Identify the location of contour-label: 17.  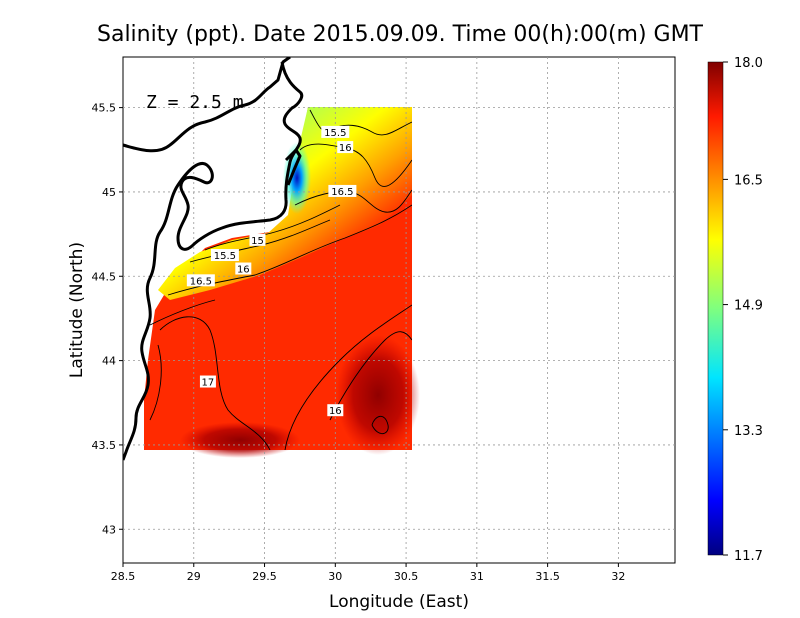
(208, 383).